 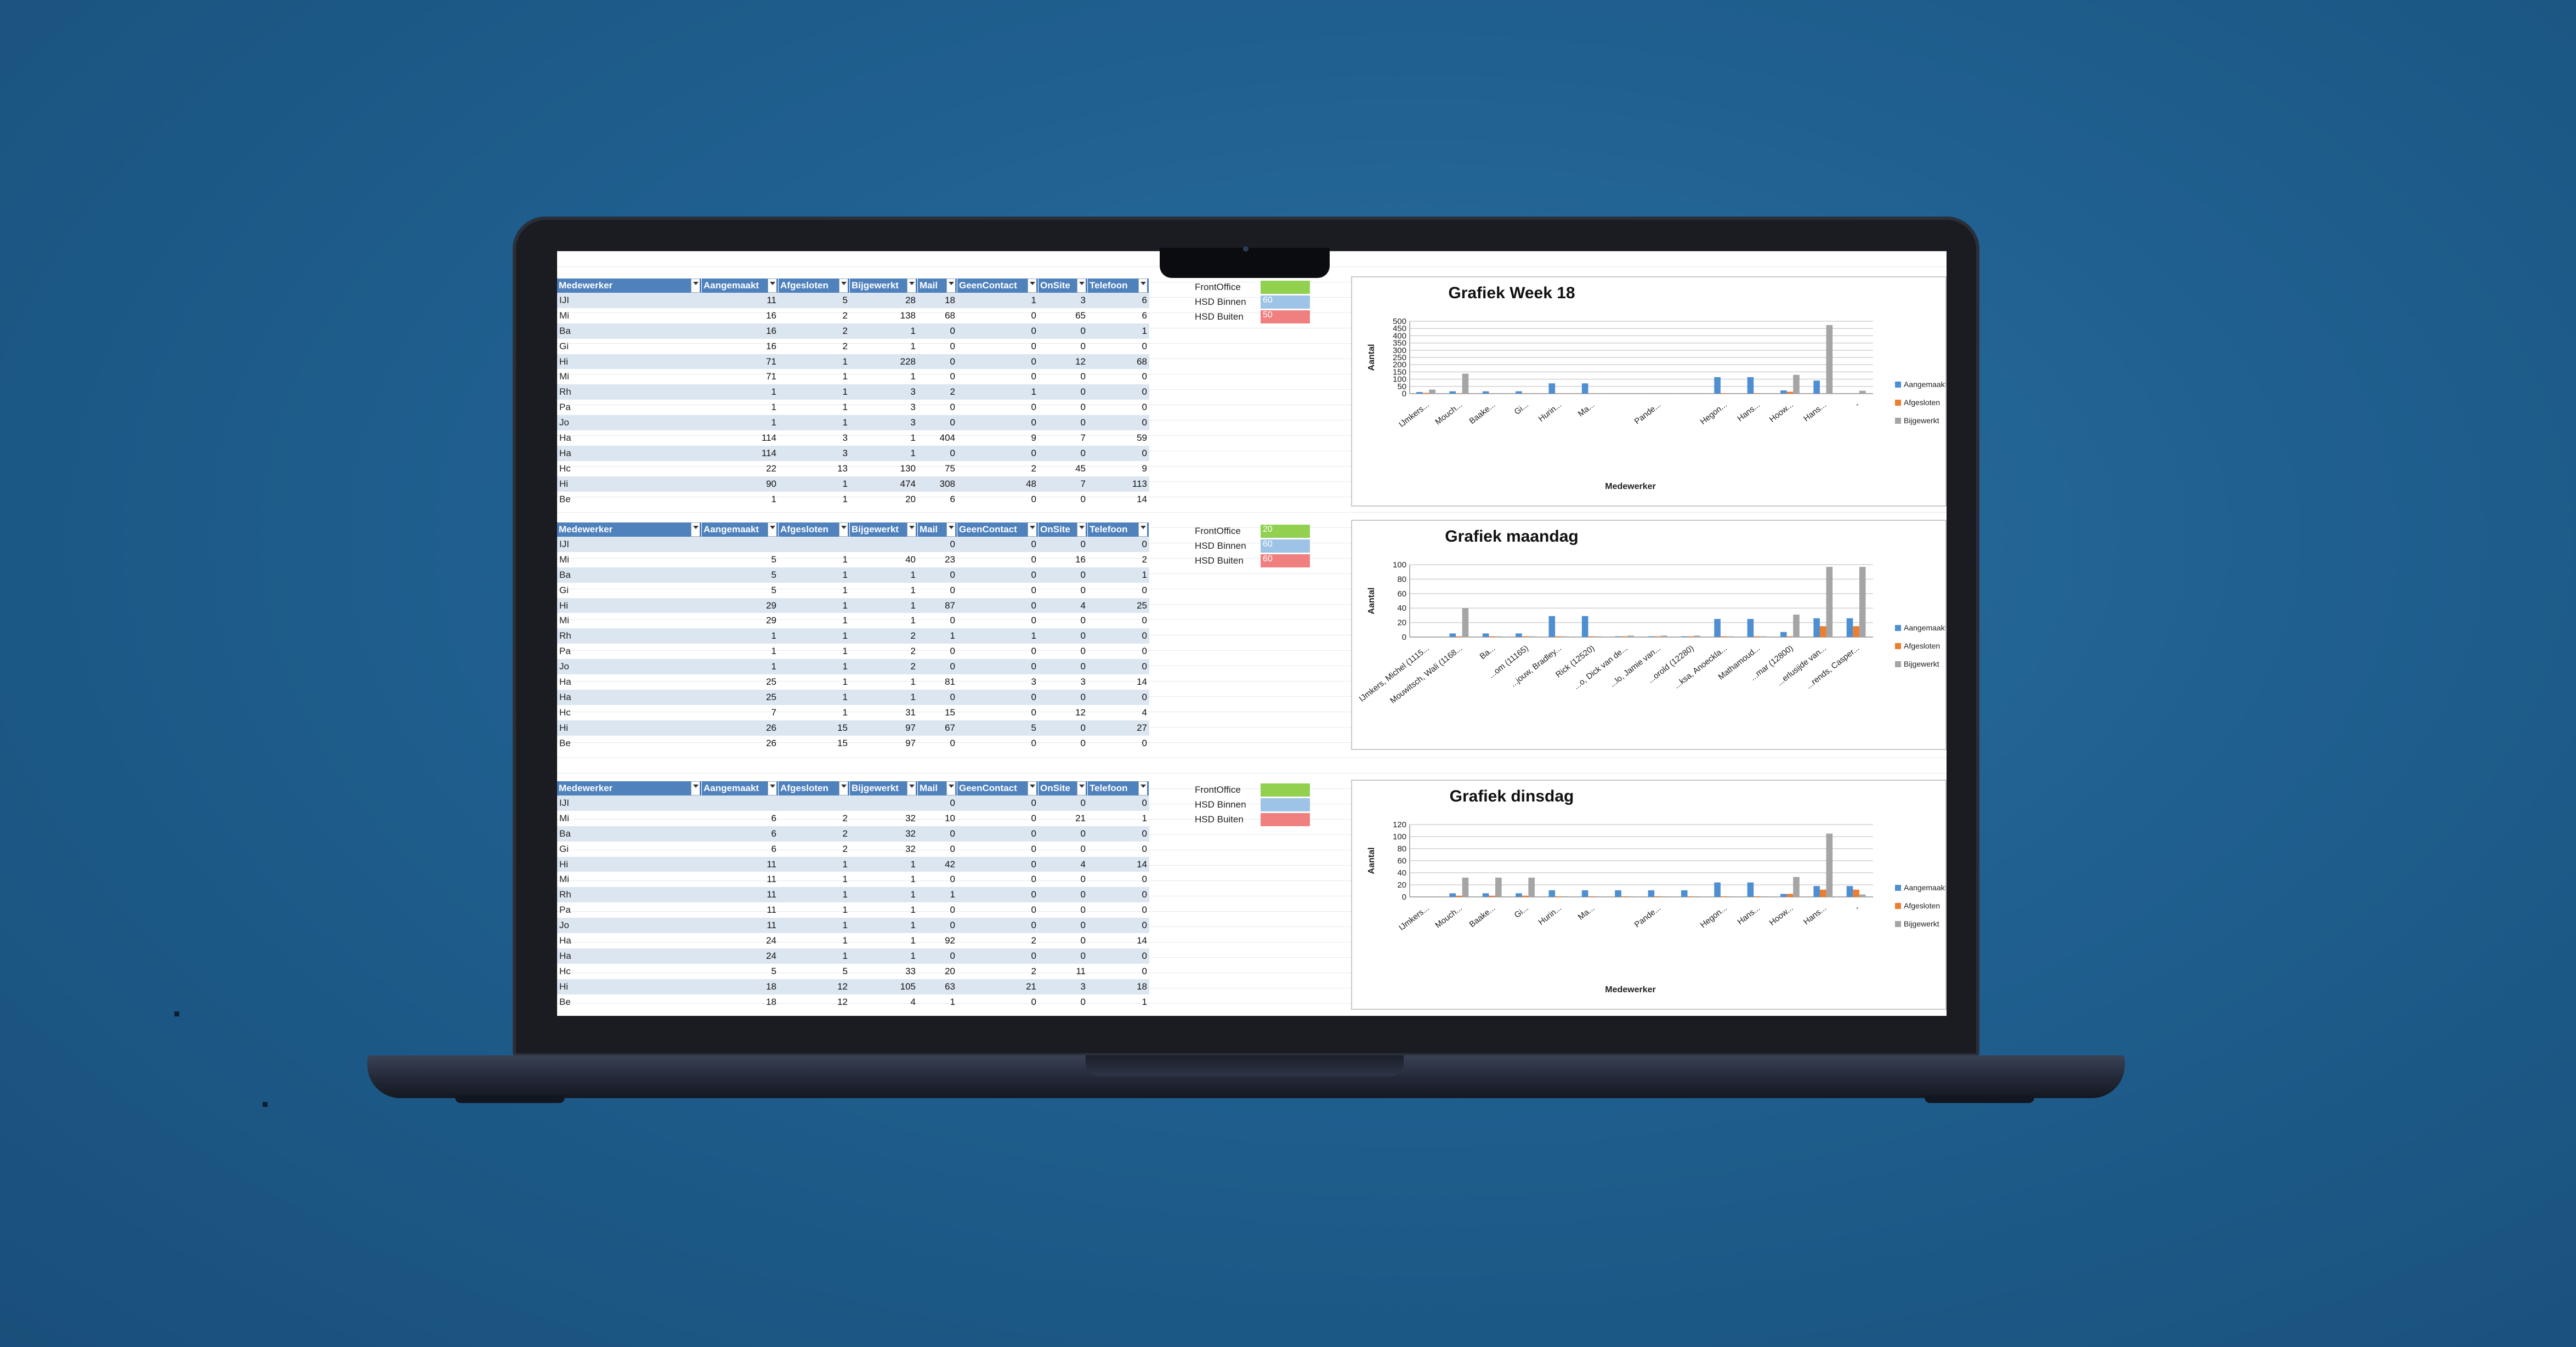 What do you see at coordinates (853, 331) in the screenshot?
I see `table-row: Ba 16 2 1 0 0 0 1` at bounding box center [853, 331].